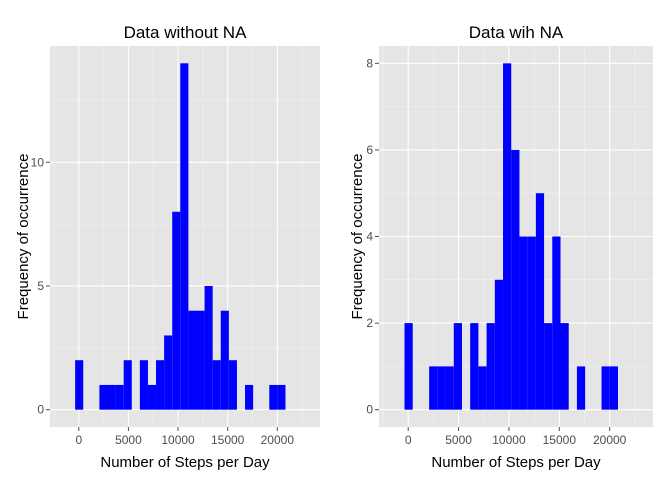 This screenshot has height=480, width=672. Describe the element at coordinates (369, 323) in the screenshot. I see `y-tick-label: 2` at that location.